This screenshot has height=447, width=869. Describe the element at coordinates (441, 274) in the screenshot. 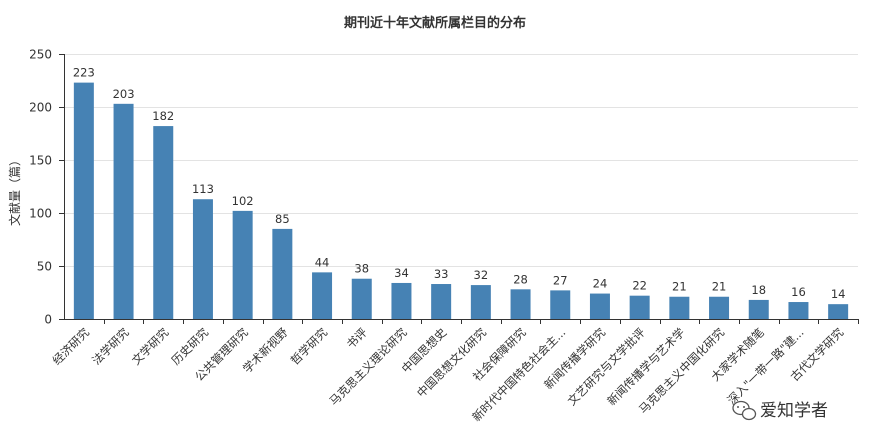

I see `data-label: 33` at that location.